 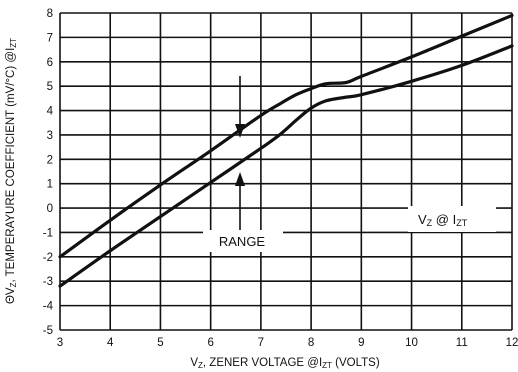 I want to click on x-tick-label: 7, so click(x=261, y=343).